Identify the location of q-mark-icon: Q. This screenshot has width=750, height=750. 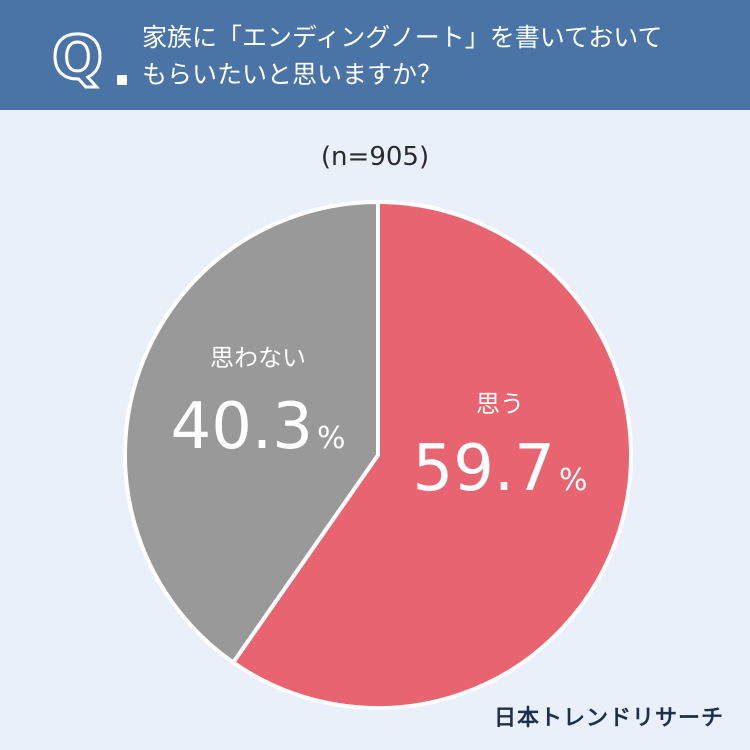
(77, 58).